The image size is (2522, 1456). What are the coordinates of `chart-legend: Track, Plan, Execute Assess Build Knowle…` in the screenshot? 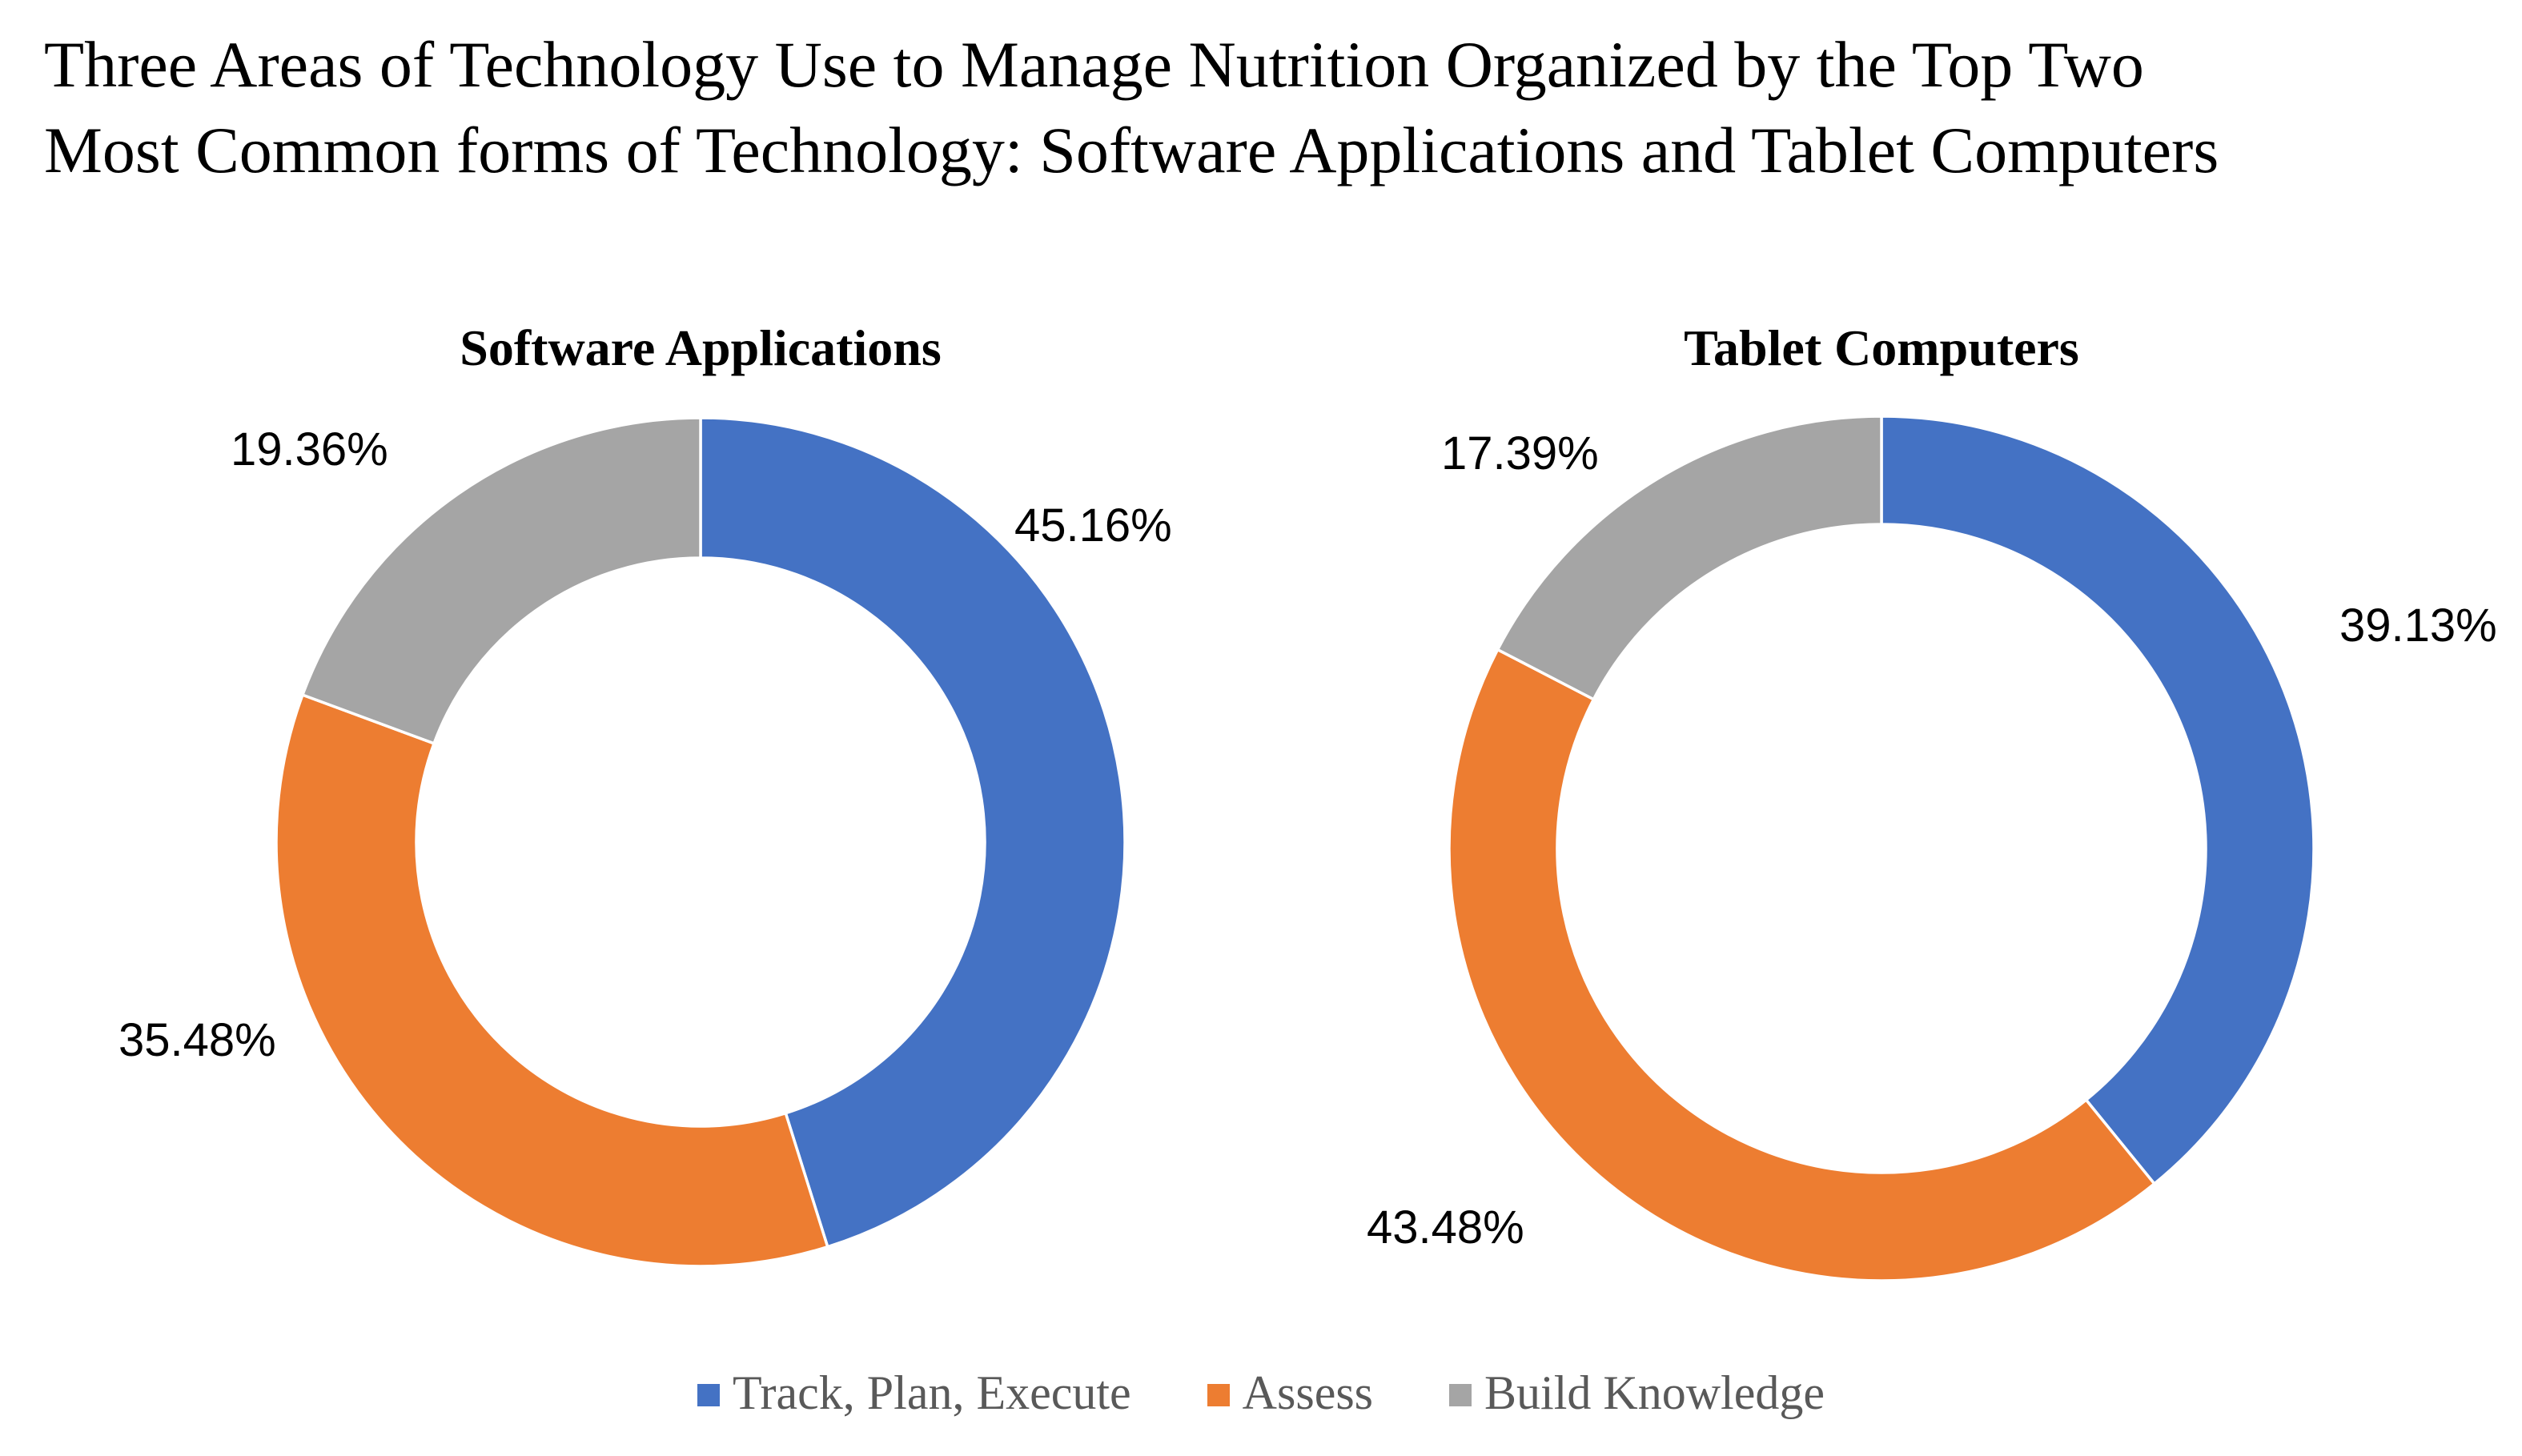 It's located at (1261, 1393).